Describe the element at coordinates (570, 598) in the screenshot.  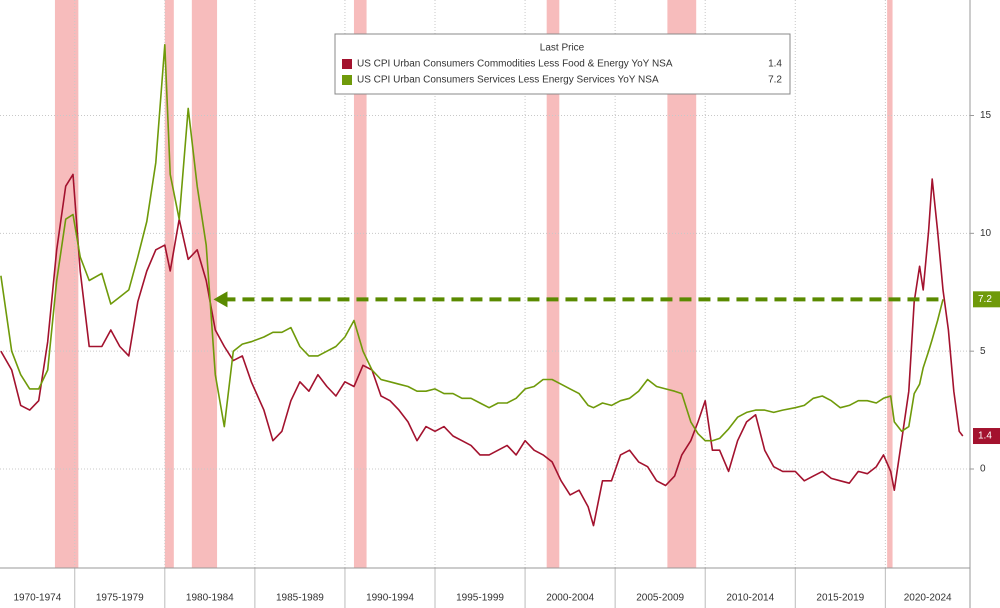
I see `x-tick-label: 2000-2004` at that location.